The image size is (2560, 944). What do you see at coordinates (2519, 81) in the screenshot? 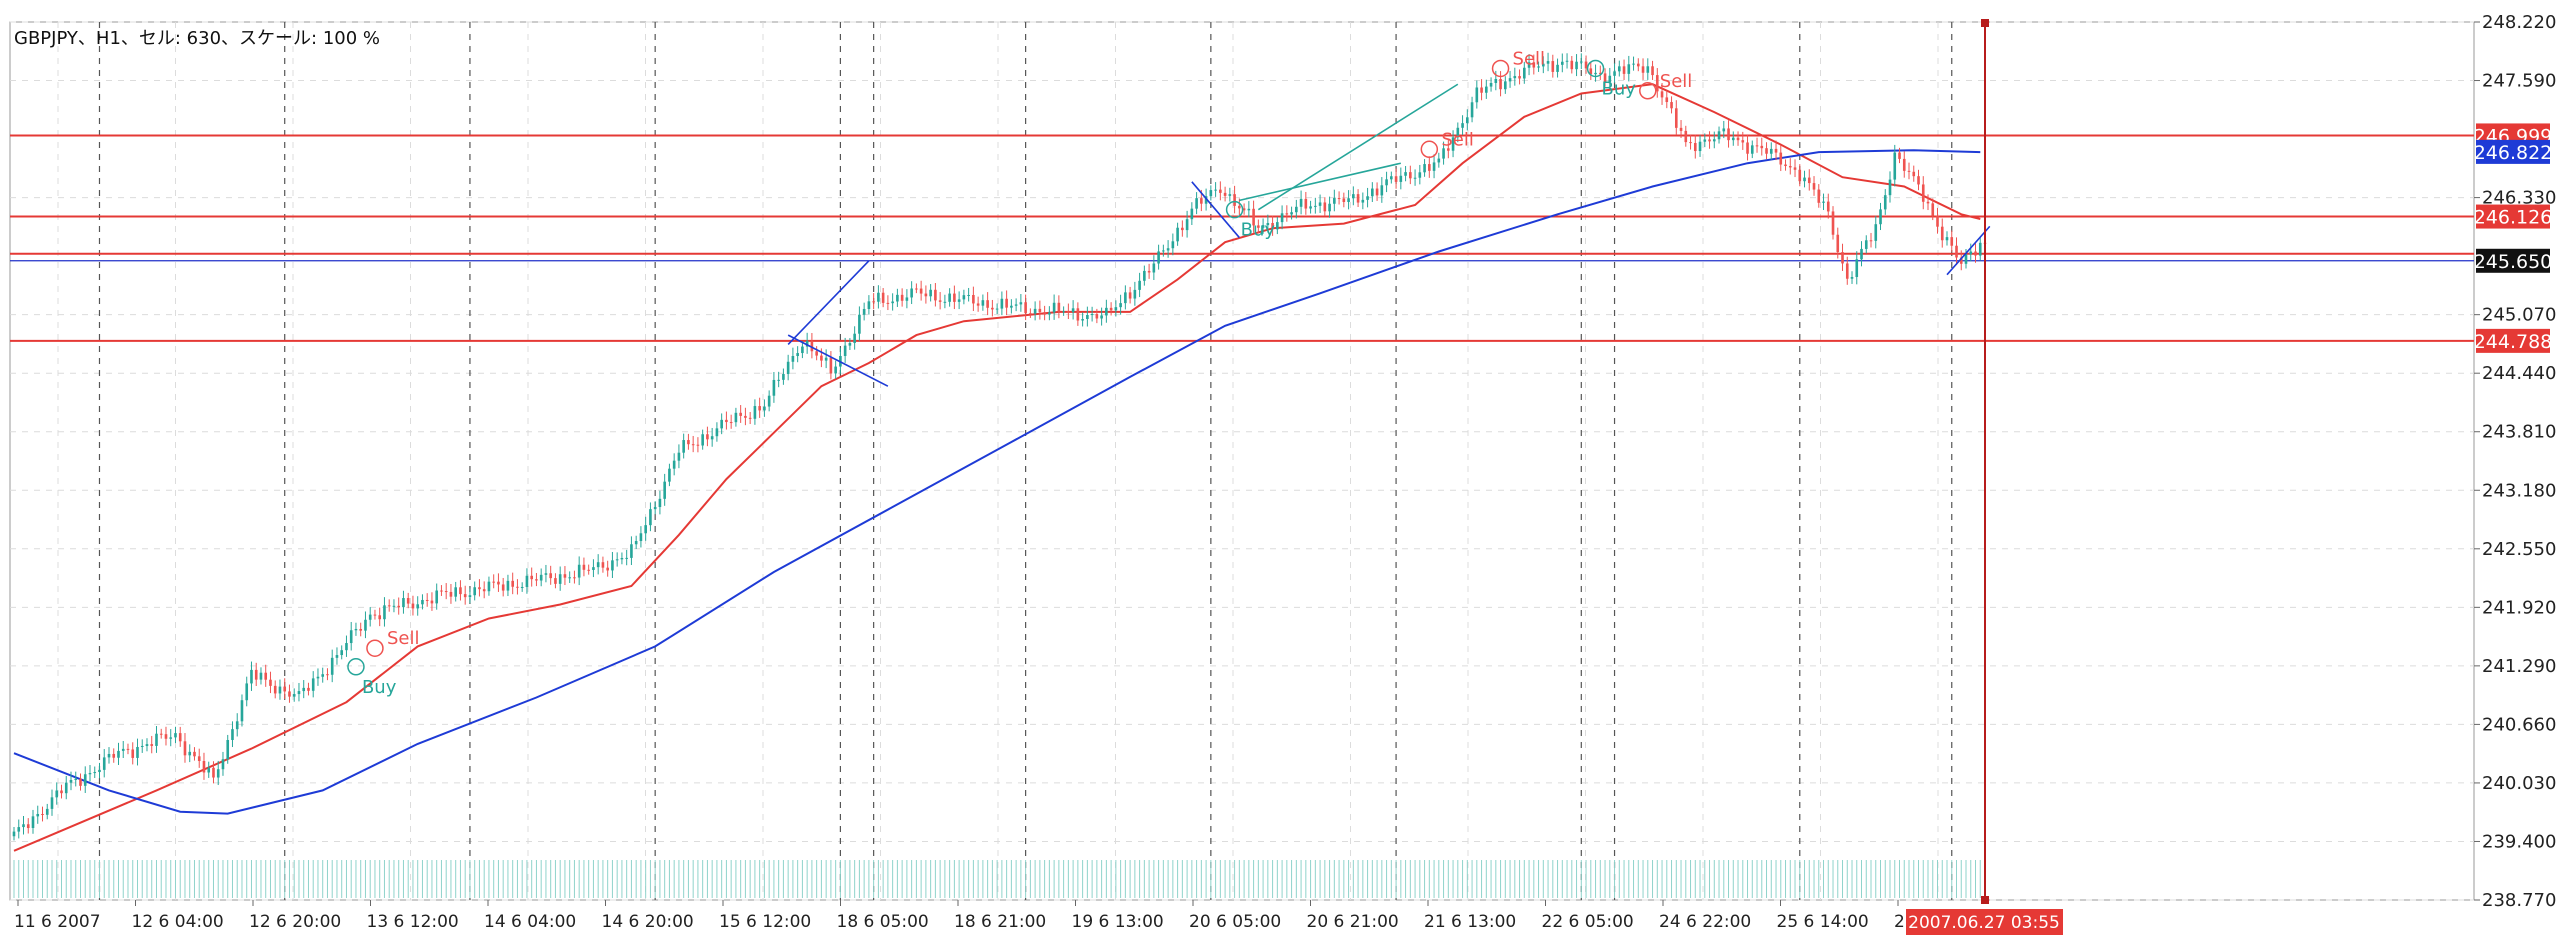
I see `y-tick-label: 247.590` at bounding box center [2519, 81].